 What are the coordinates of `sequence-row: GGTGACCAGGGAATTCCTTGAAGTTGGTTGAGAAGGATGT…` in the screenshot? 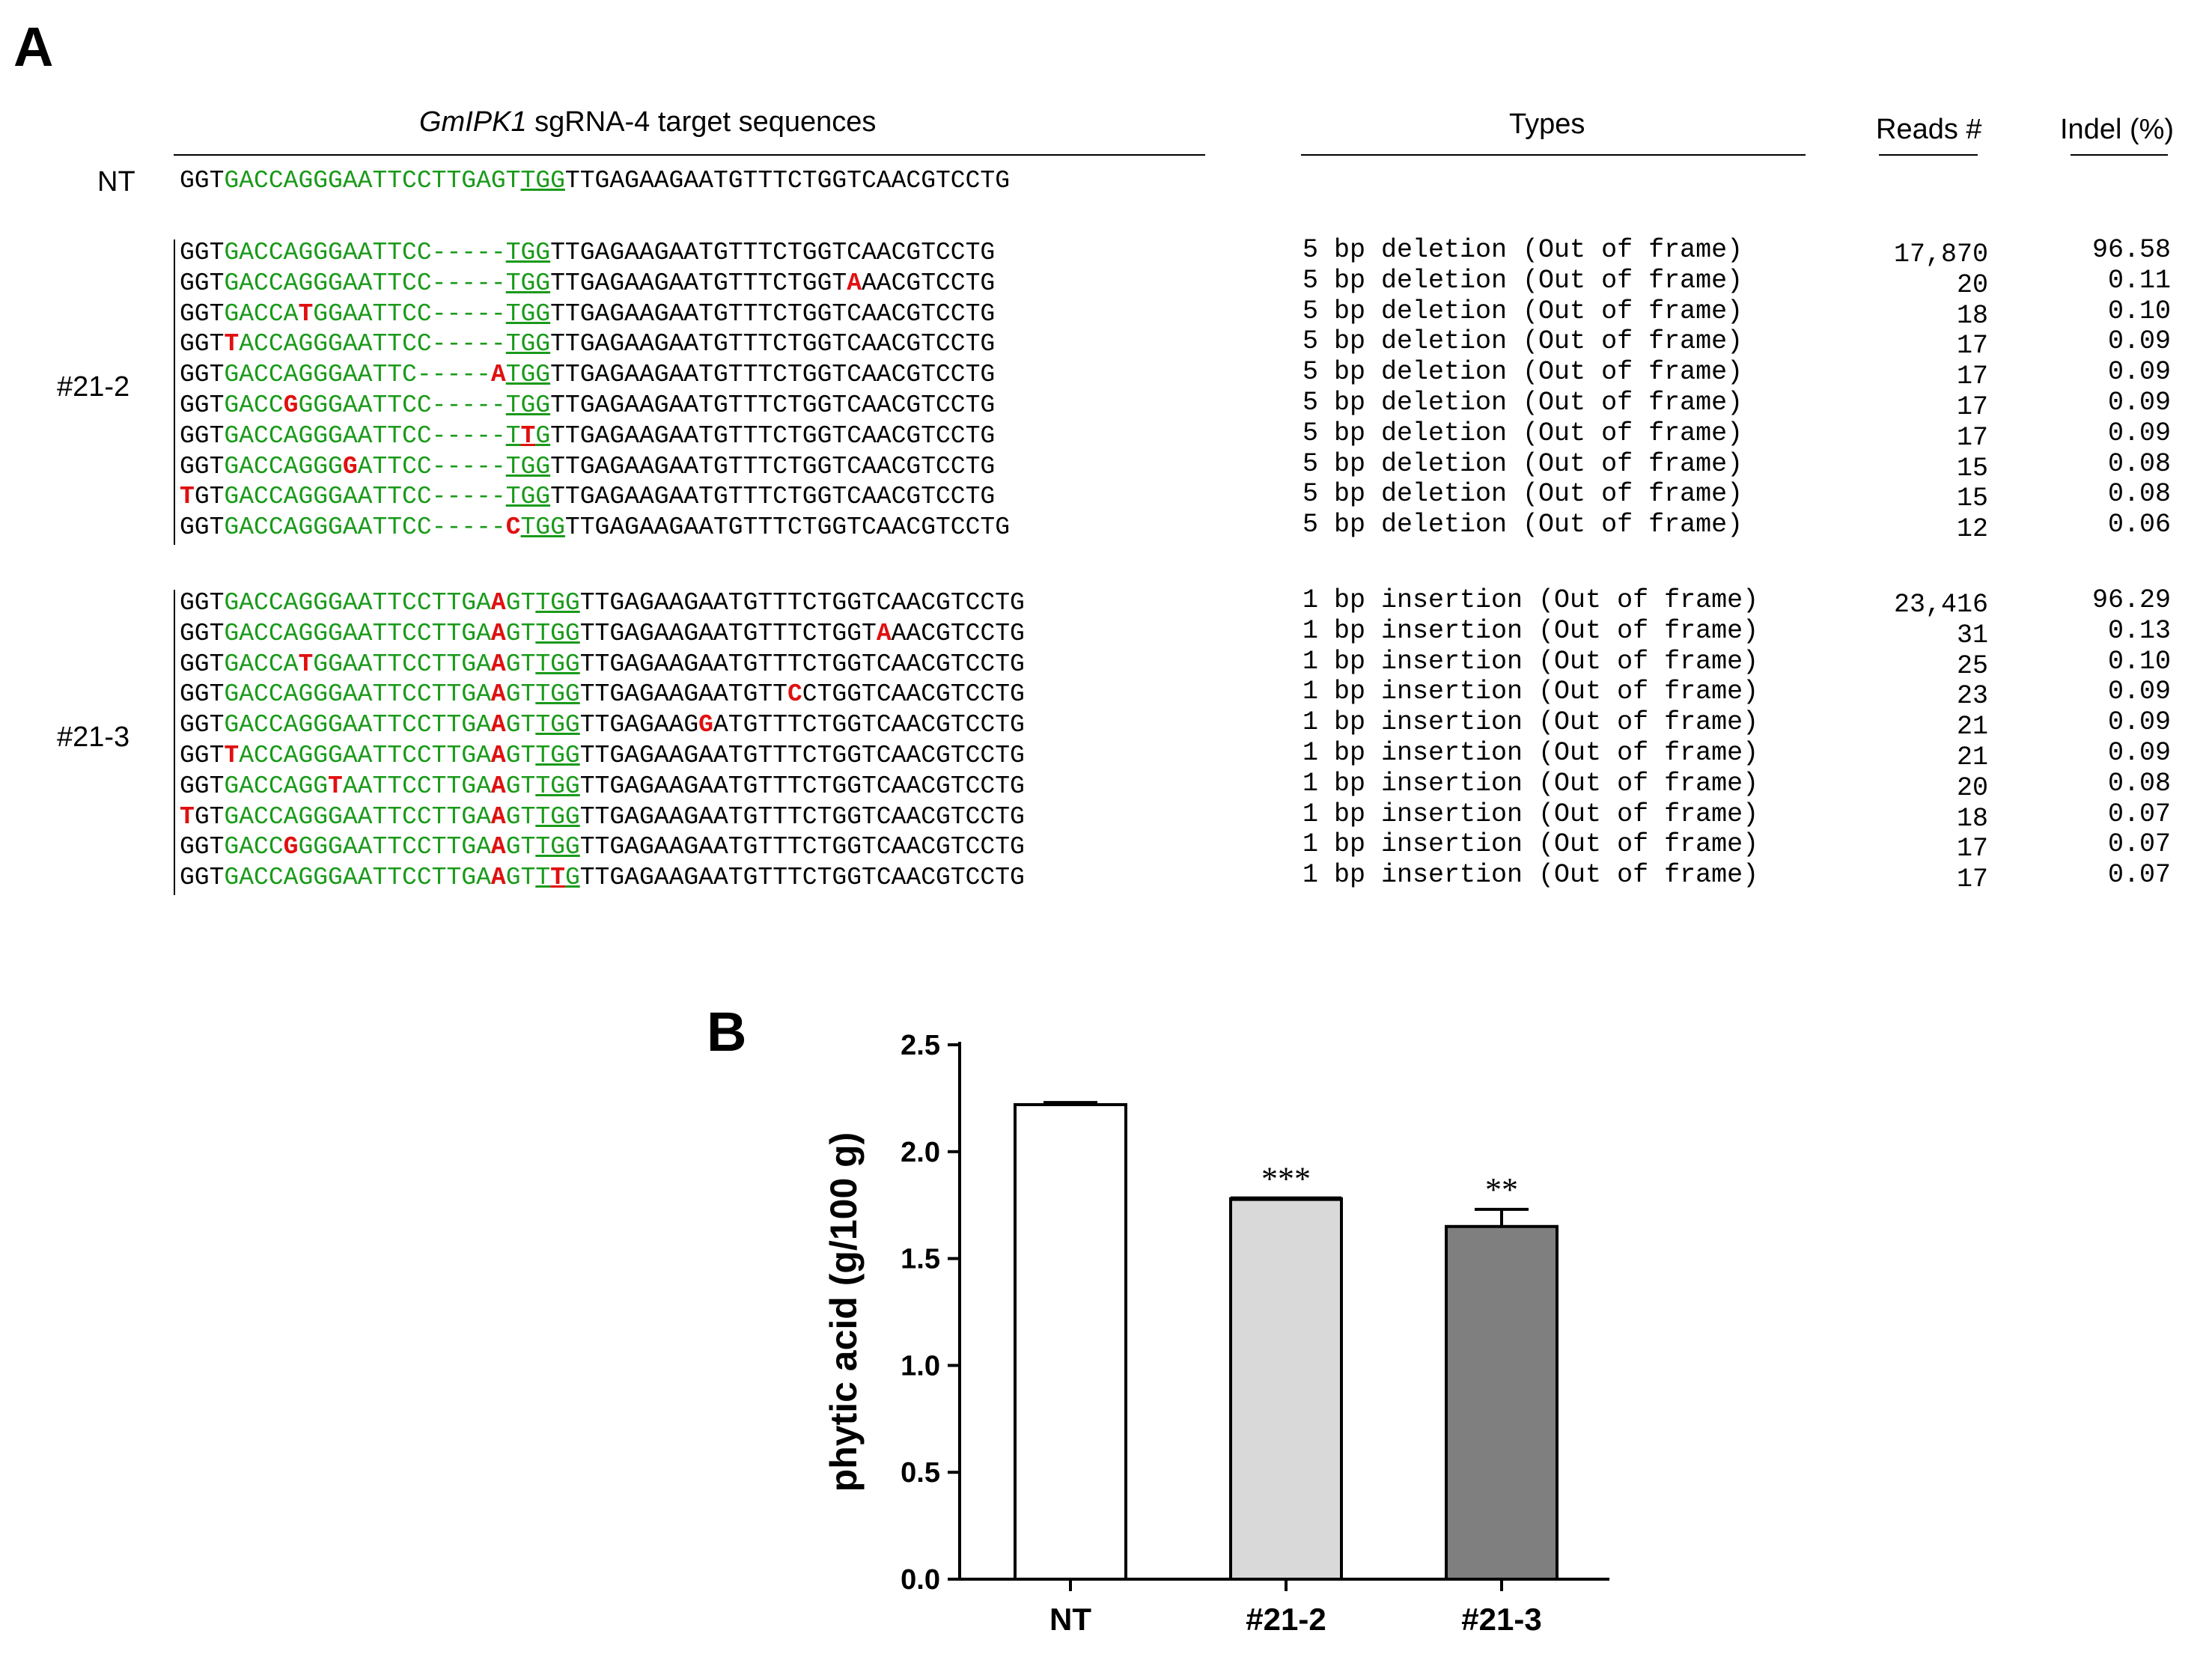 It's located at (602, 725).